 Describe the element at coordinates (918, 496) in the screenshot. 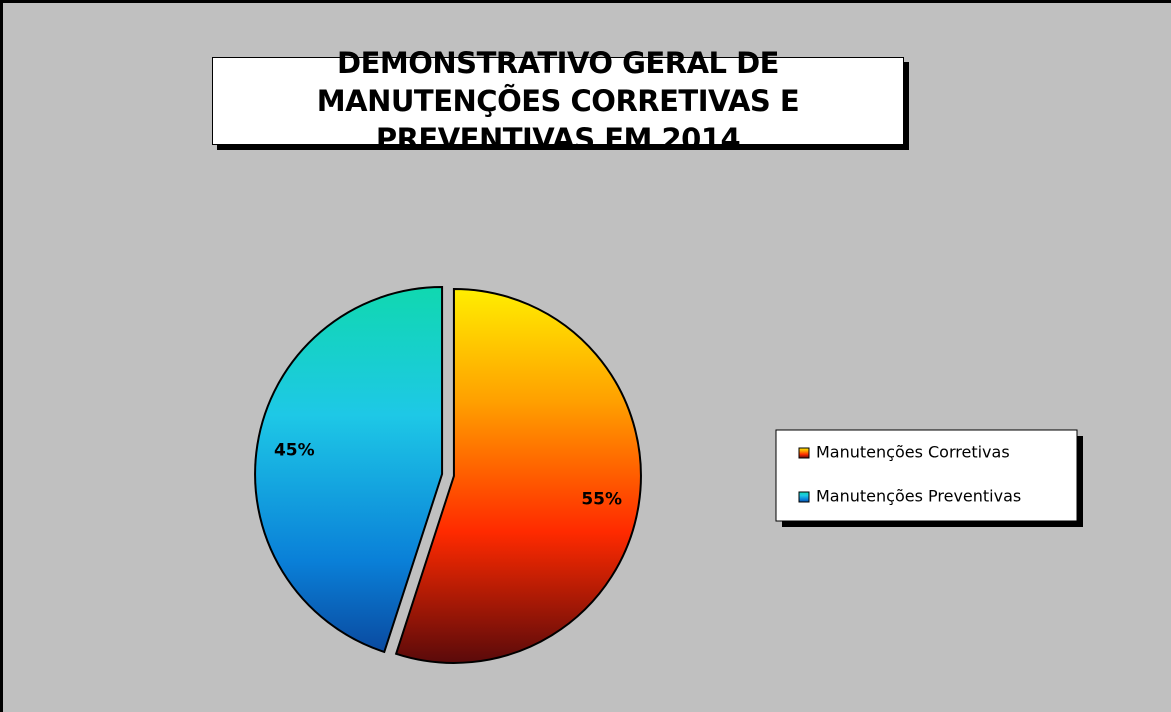

I see `legend-label: Manutenções Preventivas` at that location.